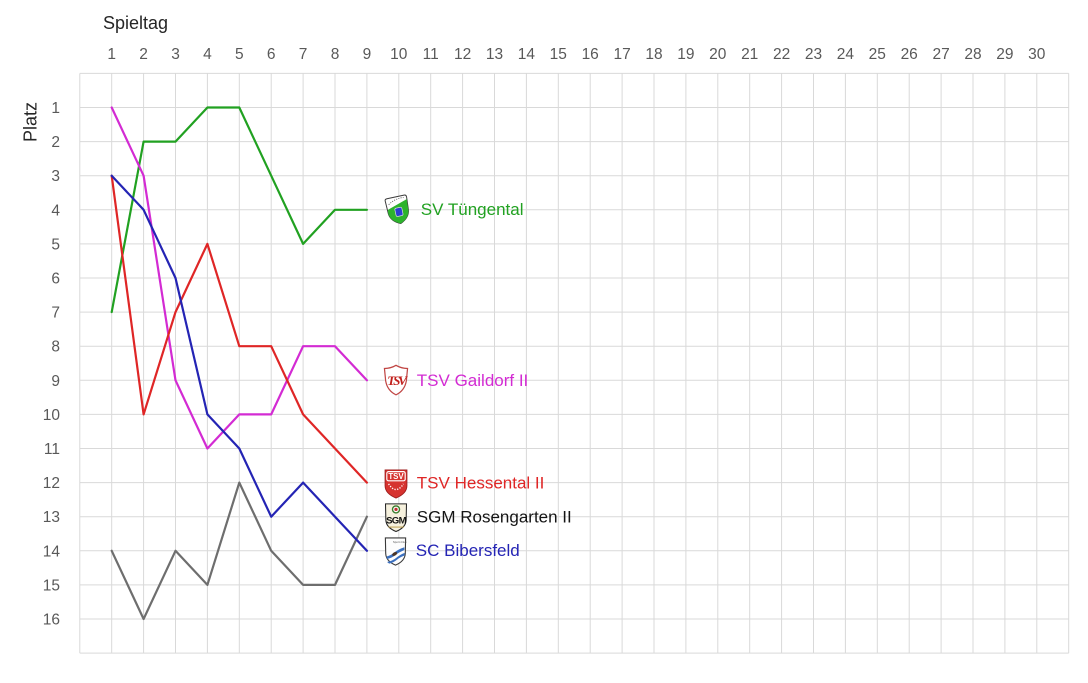 The image size is (1088, 683). Describe the element at coordinates (467, 551) in the screenshot. I see `legend-label: SC Bibersfeld` at that location.